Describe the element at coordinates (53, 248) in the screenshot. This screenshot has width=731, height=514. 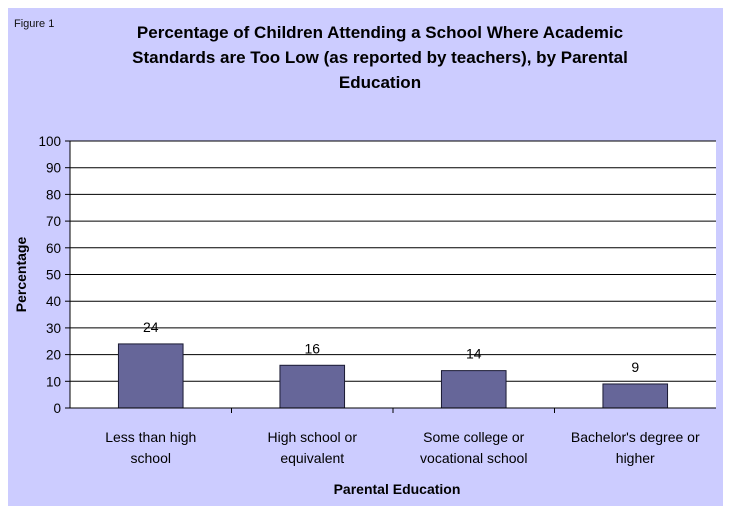
I see `y-tick-label: 60` at that location.